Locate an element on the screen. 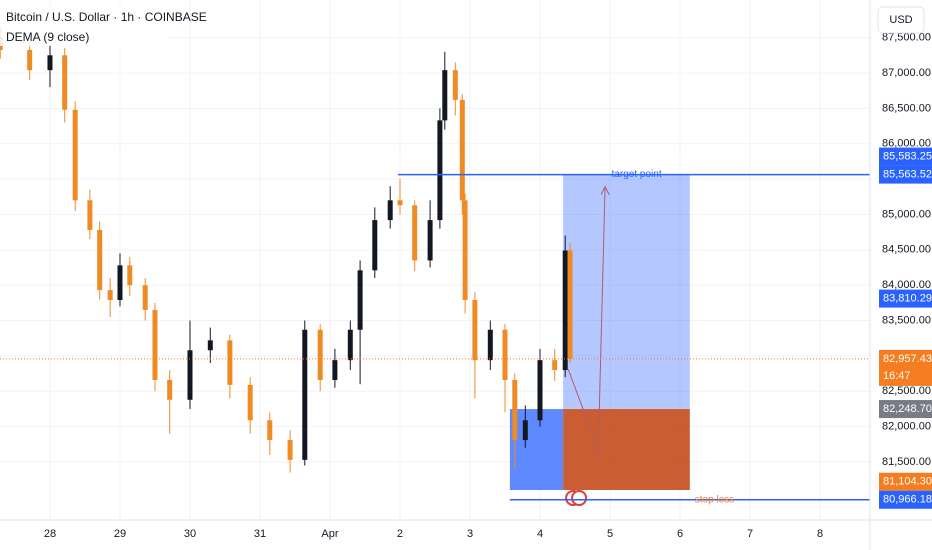 The image size is (932, 550). y-tick-label: 82,000.00 is located at coordinates (906, 427).